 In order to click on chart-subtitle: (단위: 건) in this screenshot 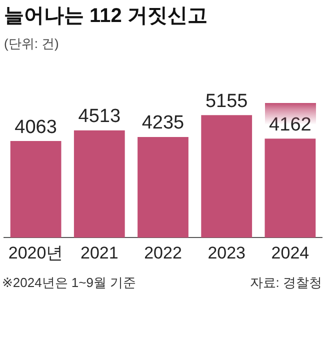, I will do `click(31, 44)`.